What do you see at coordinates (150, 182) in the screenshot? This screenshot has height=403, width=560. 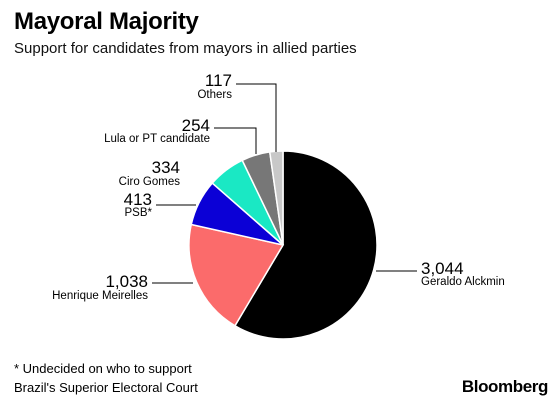 I see `slice-label-ciro-gomes: Ciro Gomes` at bounding box center [150, 182].